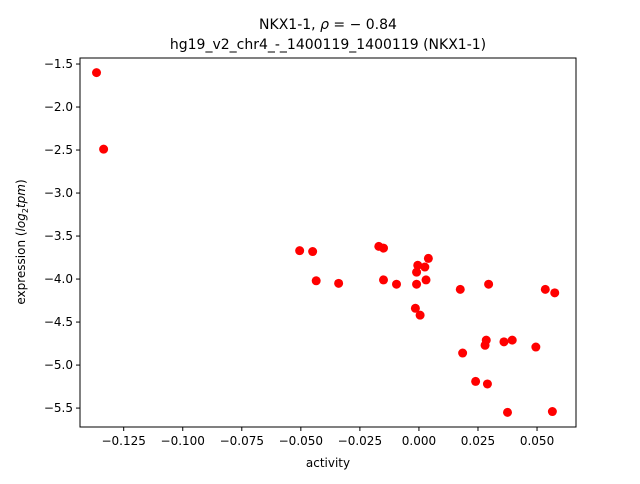  What do you see at coordinates (58, 64) in the screenshot?
I see `y-tick-label: −1.5` at bounding box center [58, 64].